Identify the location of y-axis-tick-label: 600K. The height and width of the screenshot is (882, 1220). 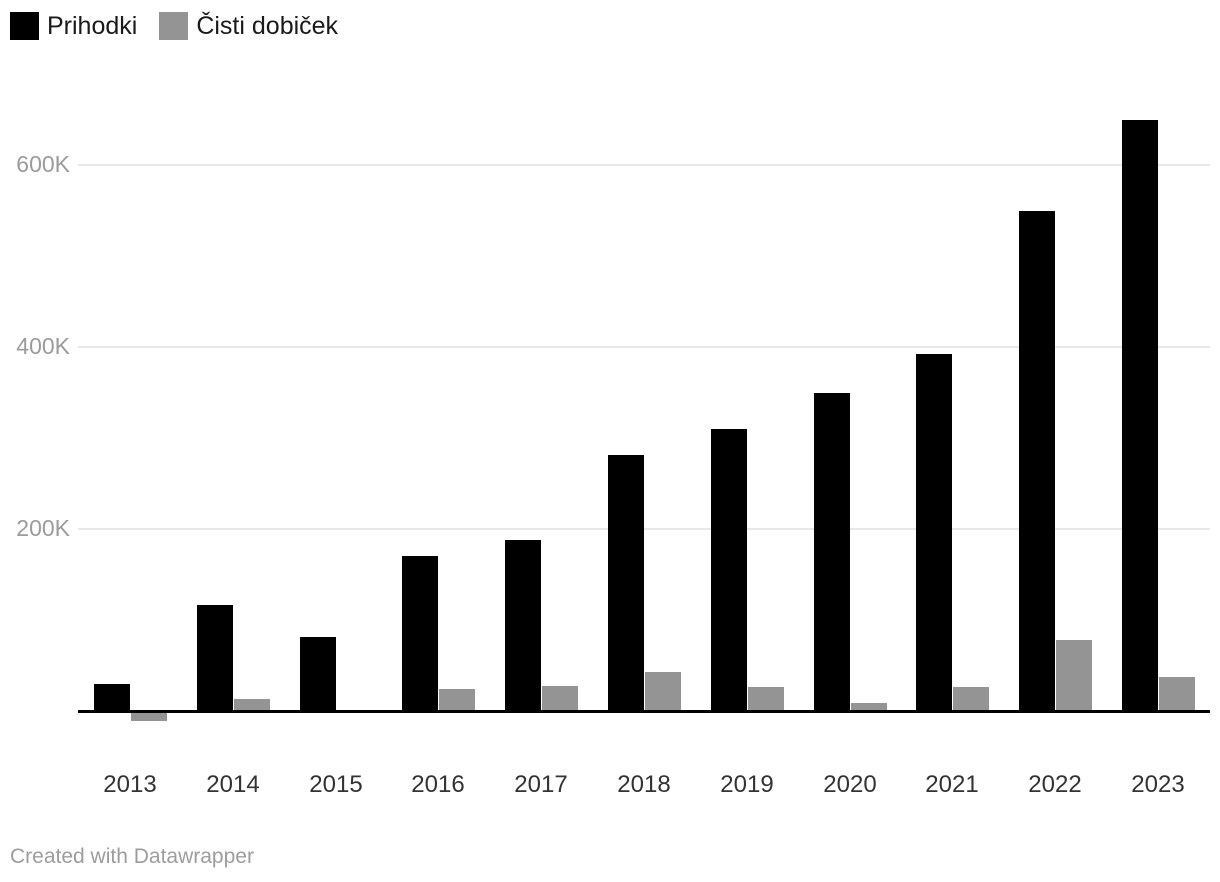
(43, 164).